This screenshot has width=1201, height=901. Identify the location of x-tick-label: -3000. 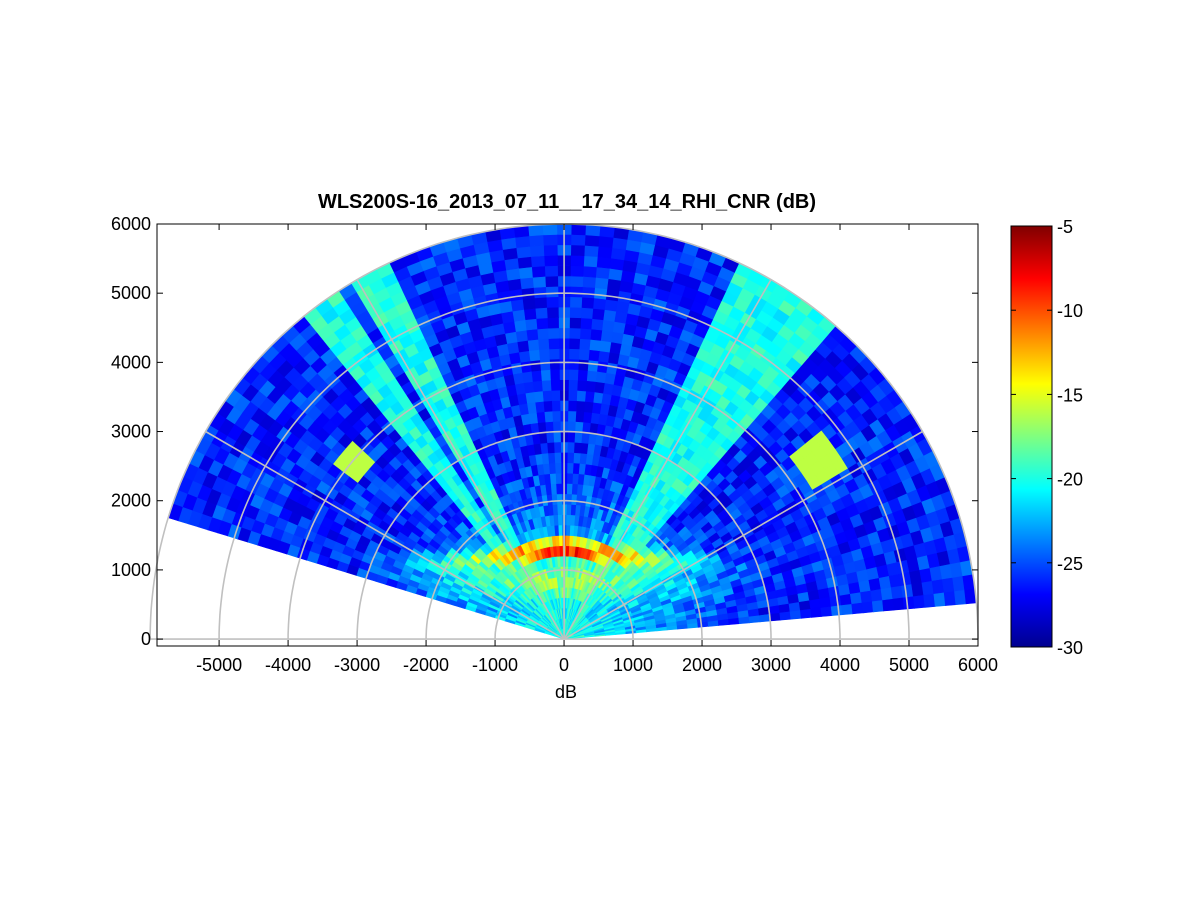
(357, 665).